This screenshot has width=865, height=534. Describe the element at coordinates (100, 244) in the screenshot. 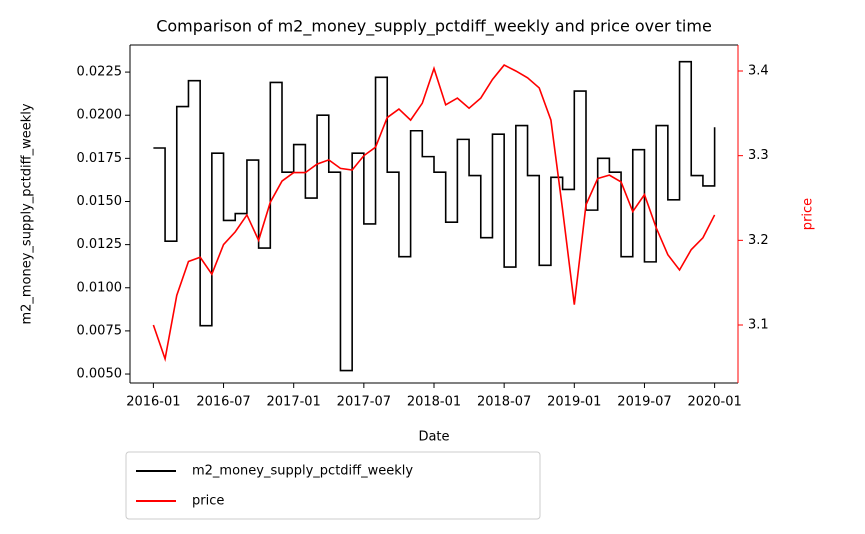

I see `y-tick-label: 0.0125` at that location.